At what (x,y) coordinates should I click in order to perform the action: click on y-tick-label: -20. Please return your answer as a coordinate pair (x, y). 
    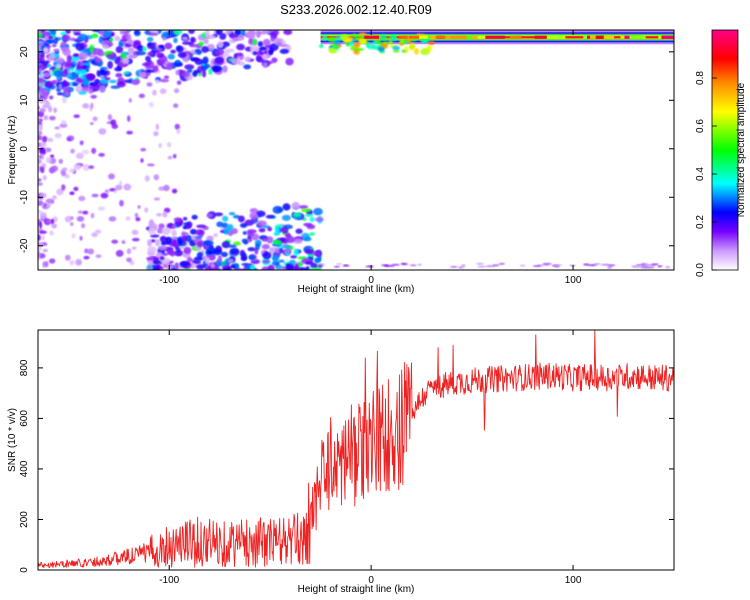
    Looking at the image, I should click on (24, 245).